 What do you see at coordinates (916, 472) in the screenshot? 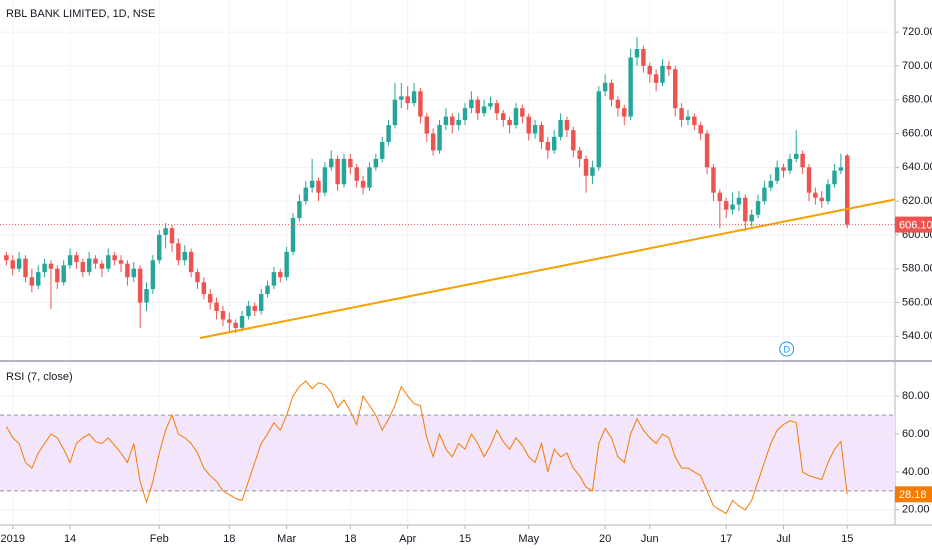
I see `y-tick-label: 40.00` at bounding box center [916, 472].